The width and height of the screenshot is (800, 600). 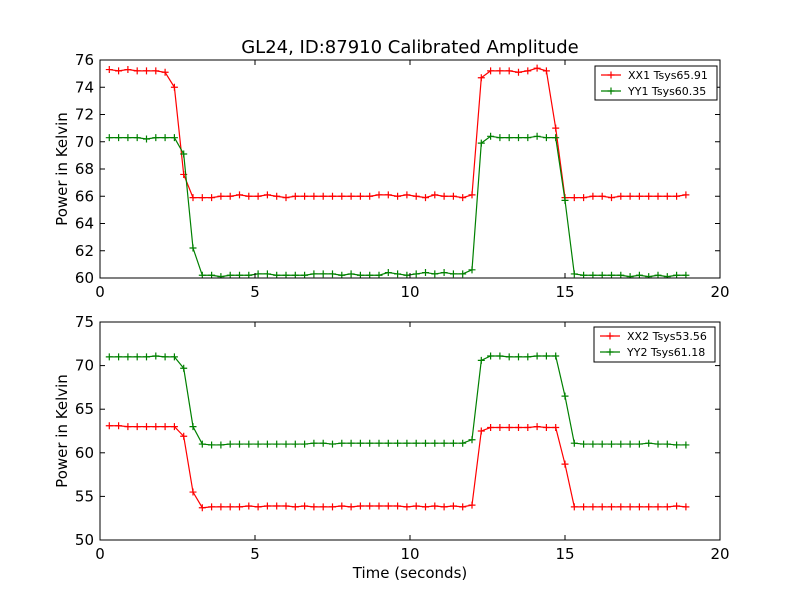 What do you see at coordinates (62, 431) in the screenshot?
I see `y-axis-label: Power in Kelvin` at bounding box center [62, 431].